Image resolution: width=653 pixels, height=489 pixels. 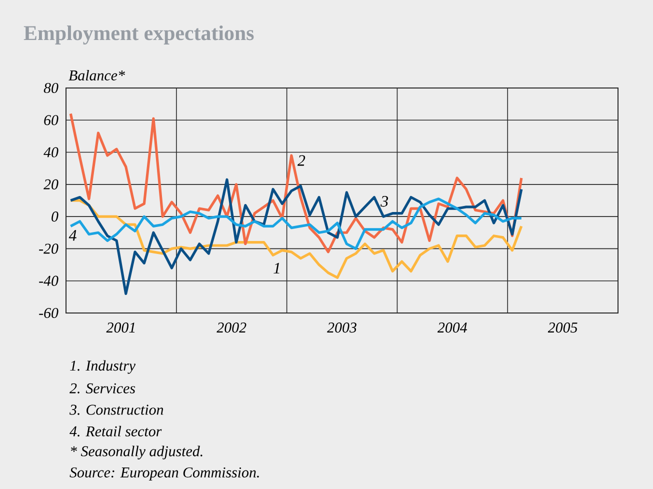 I want to click on y-tick-label: 40, so click(x=51, y=152).